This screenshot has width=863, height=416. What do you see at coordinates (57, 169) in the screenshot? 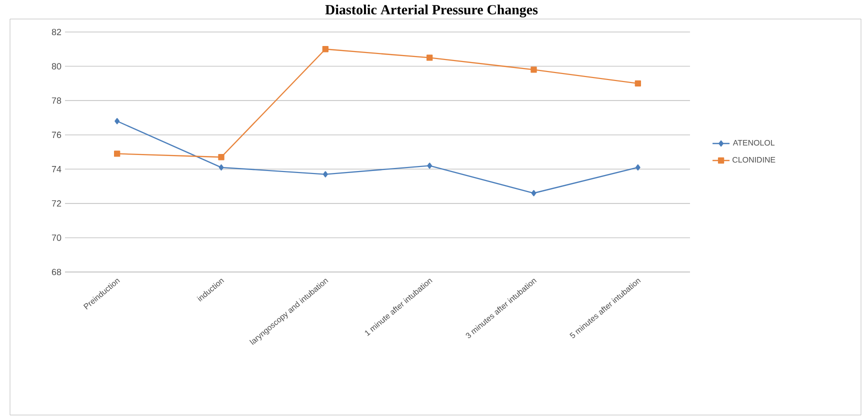
I see `y-tick-label: 74` at bounding box center [57, 169].